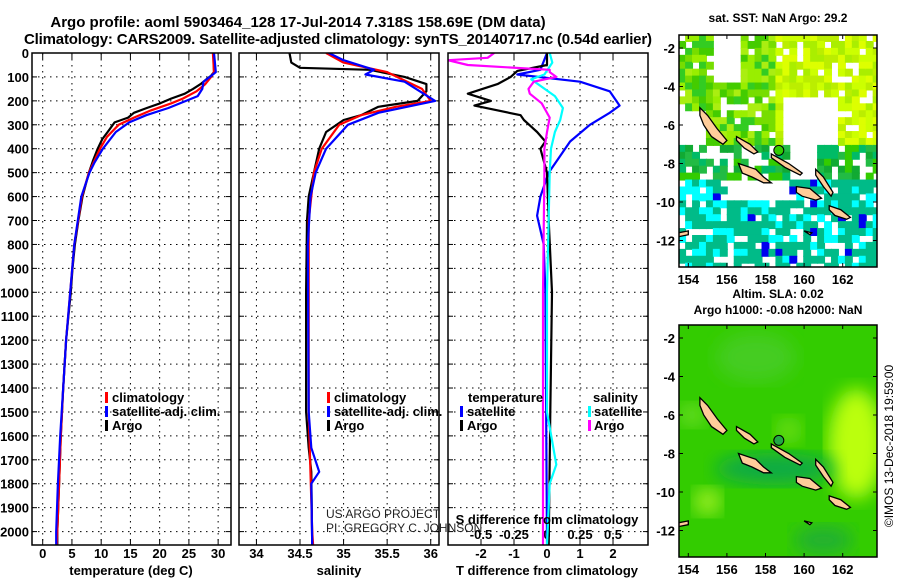  Describe the element at coordinates (505, 397) in the screenshot. I see `legend-title-temperature: temperature` at that location.